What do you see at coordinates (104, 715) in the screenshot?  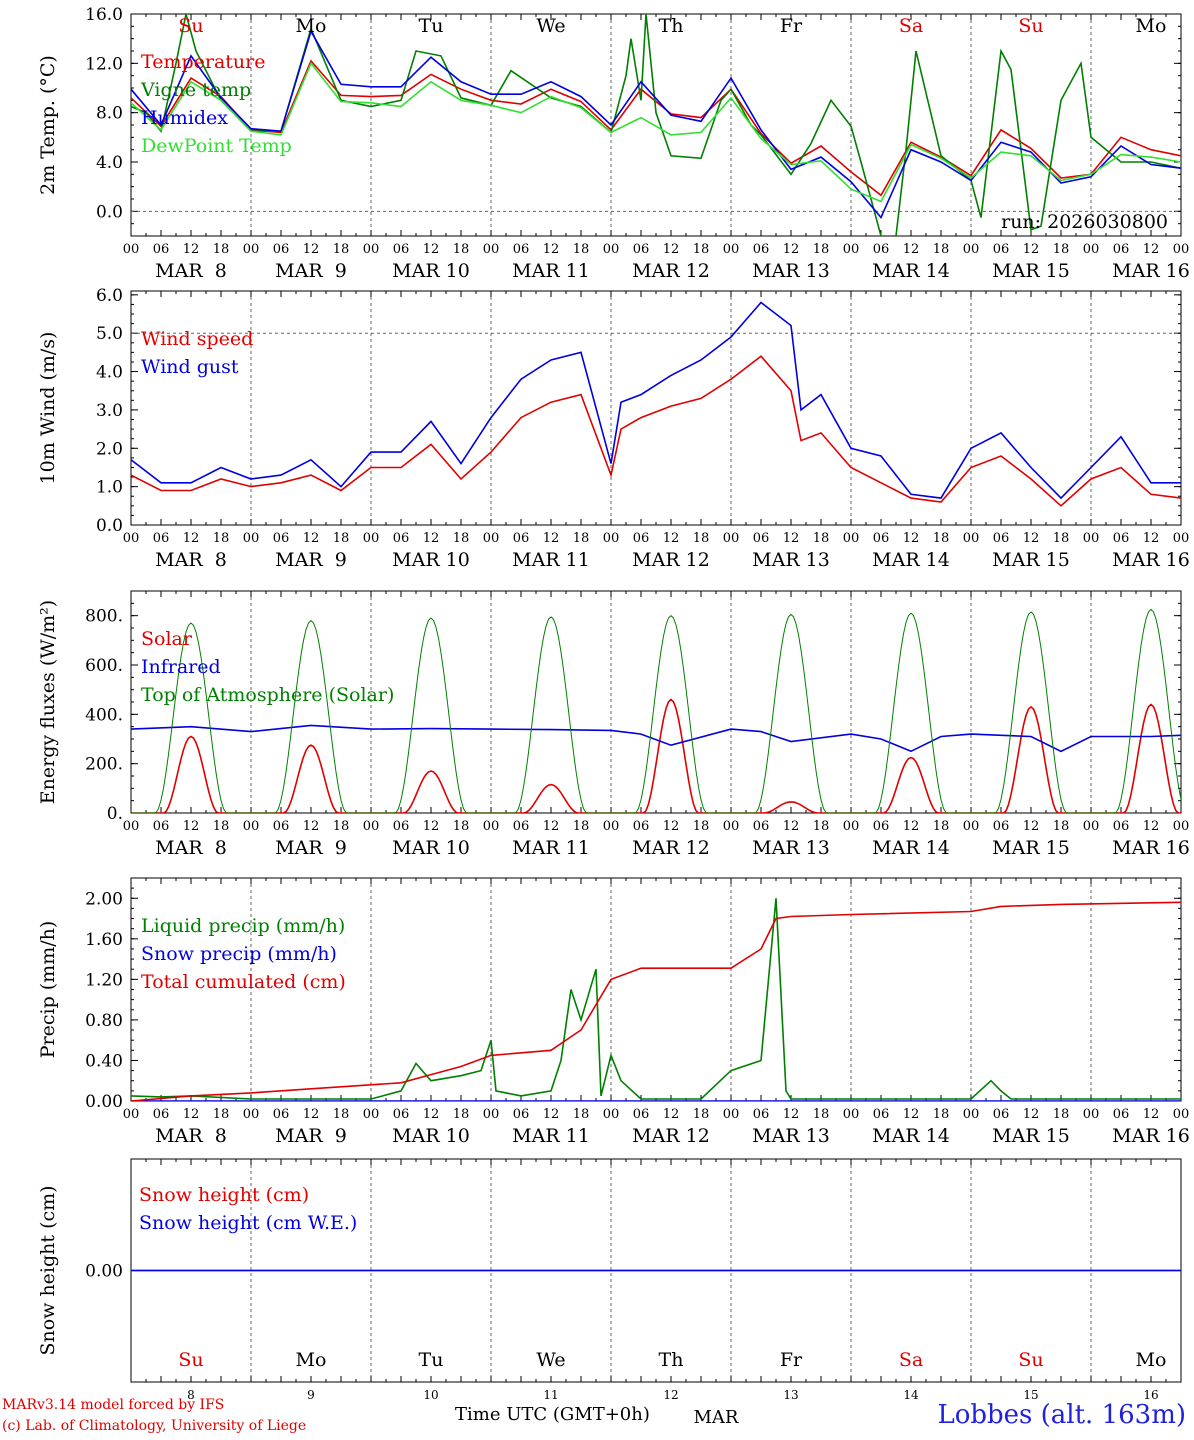 I see `y-tick-label: 400.` at bounding box center [104, 715].